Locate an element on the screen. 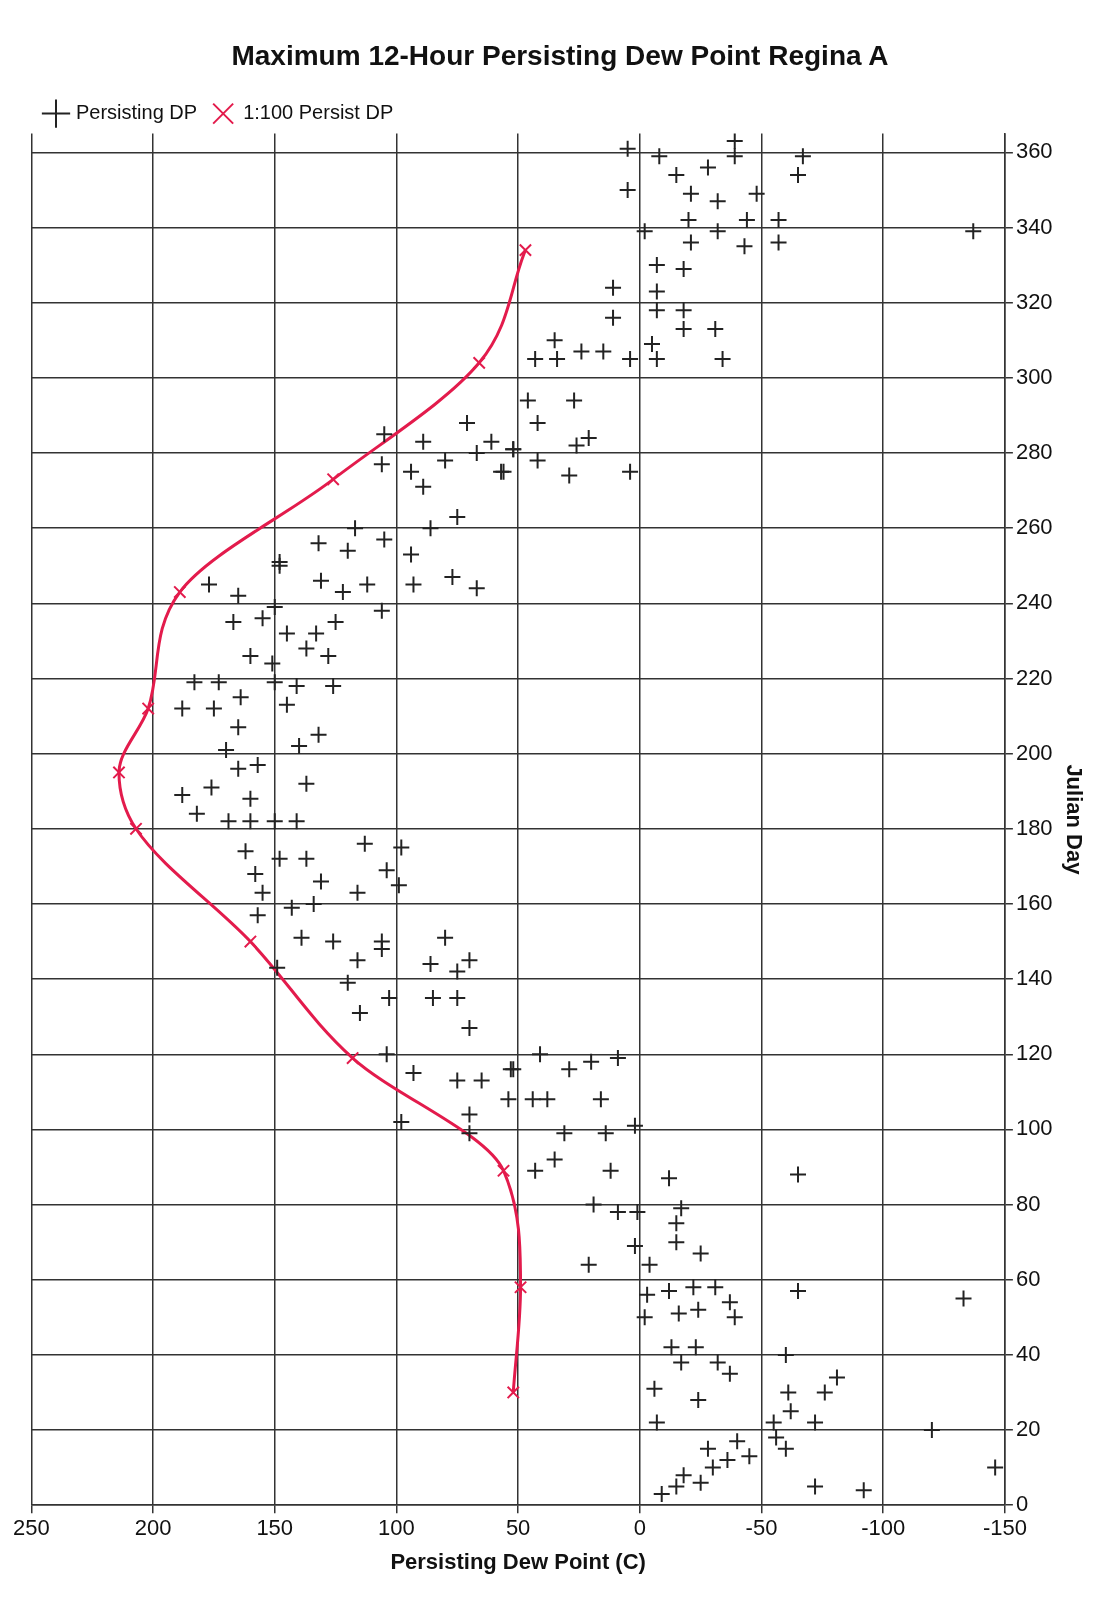 The width and height of the screenshot is (1120, 1610). x-tick-label: 0 is located at coordinates (639, 1528).